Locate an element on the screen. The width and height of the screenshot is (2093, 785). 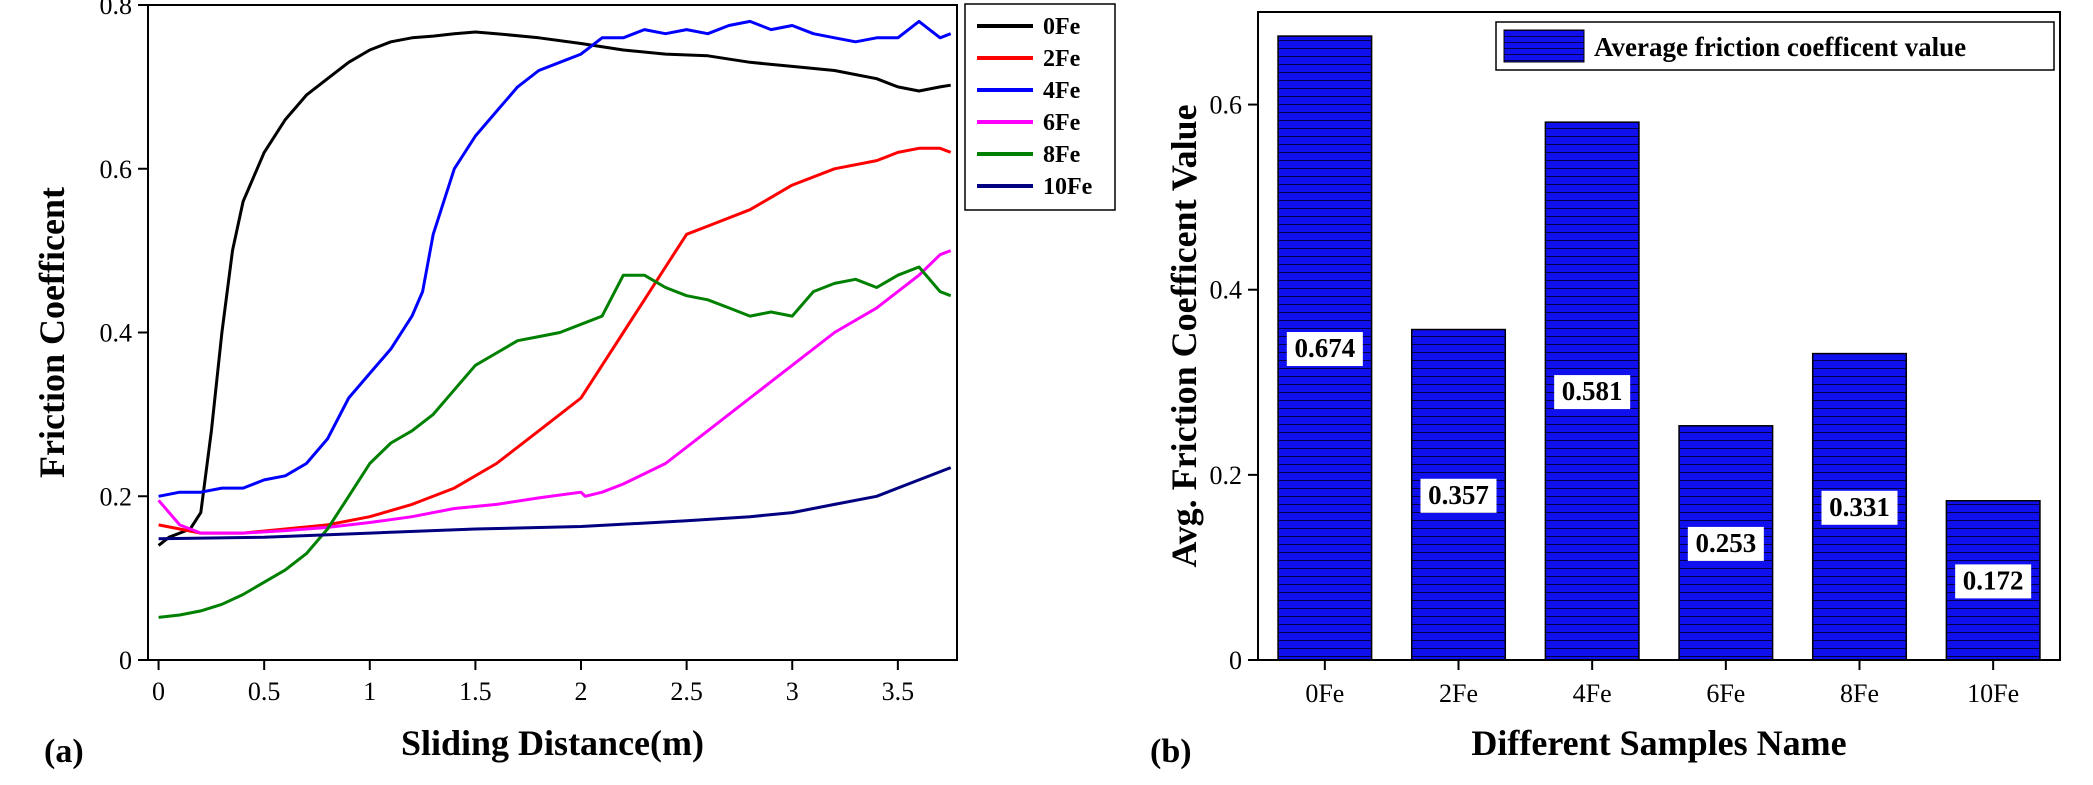
data-label: 0.581 is located at coordinates (1592, 392).